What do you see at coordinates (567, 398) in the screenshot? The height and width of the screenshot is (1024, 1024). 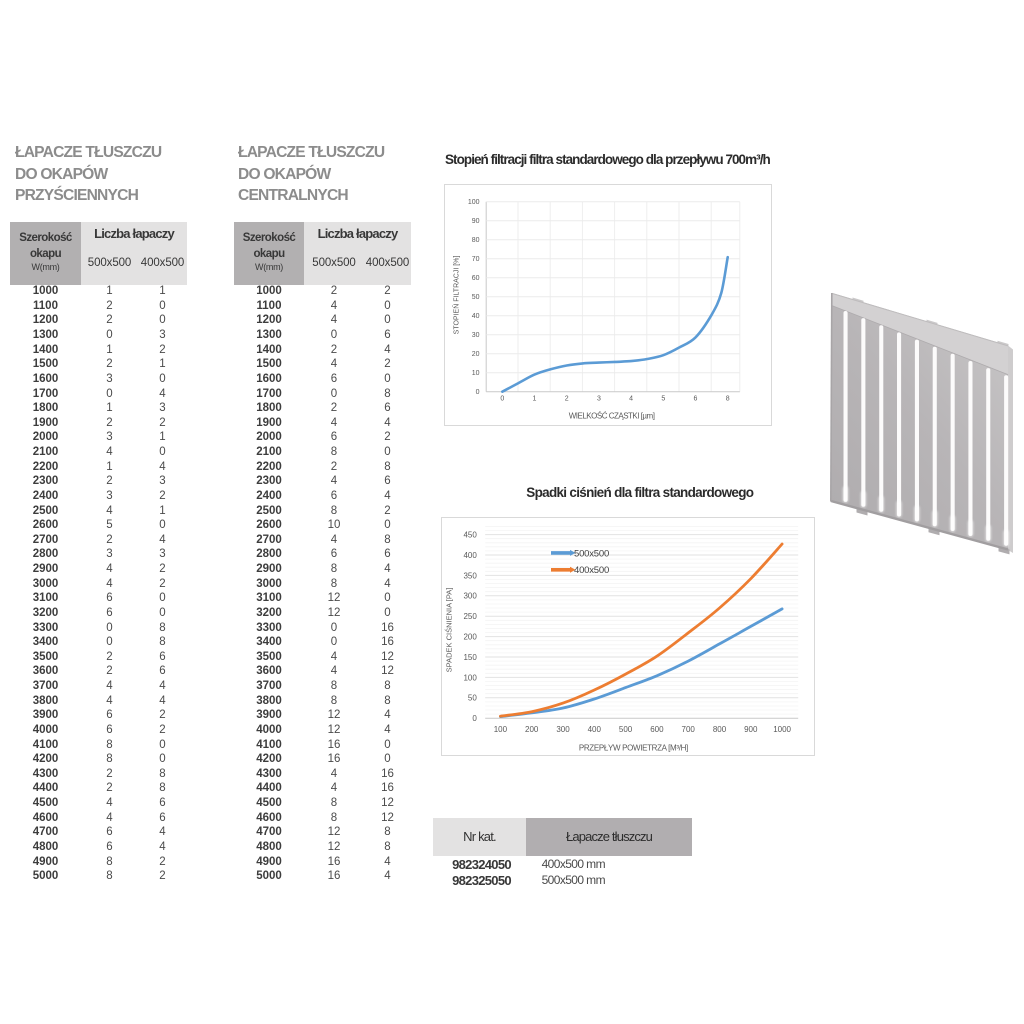 I see `svg-text: 2` at bounding box center [567, 398].